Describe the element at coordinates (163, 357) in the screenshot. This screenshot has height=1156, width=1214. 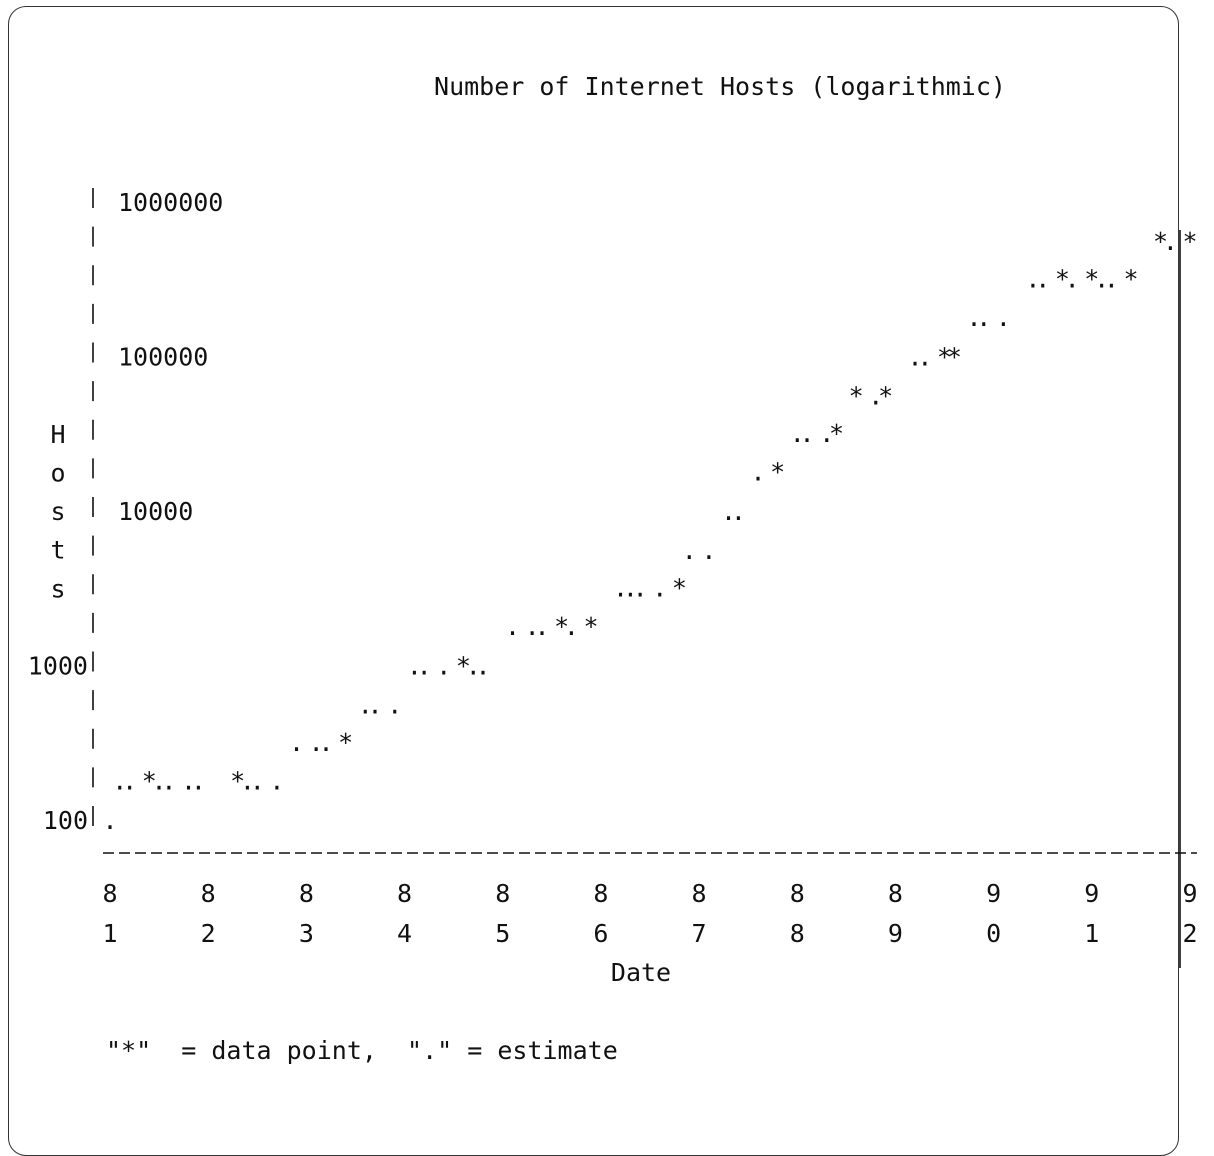
I see `y-tick-label: 100000` at that location.